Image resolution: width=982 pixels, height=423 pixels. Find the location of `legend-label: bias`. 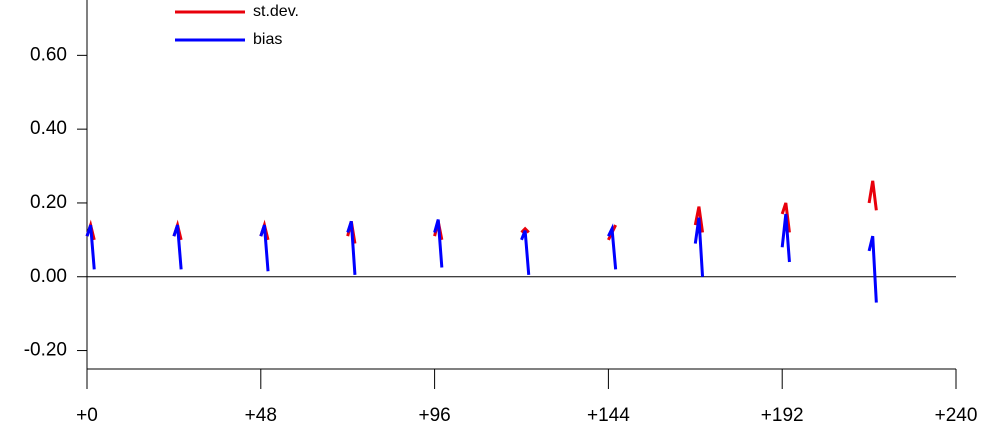

legend-label: bias is located at coordinates (267, 39).